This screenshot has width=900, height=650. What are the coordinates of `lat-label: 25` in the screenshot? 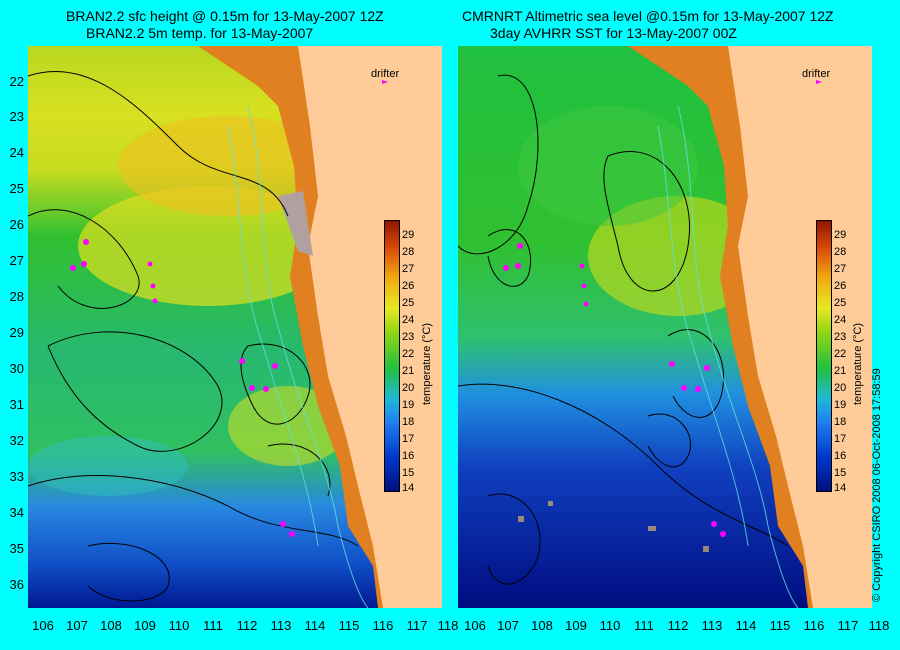 It's located at (16, 188).